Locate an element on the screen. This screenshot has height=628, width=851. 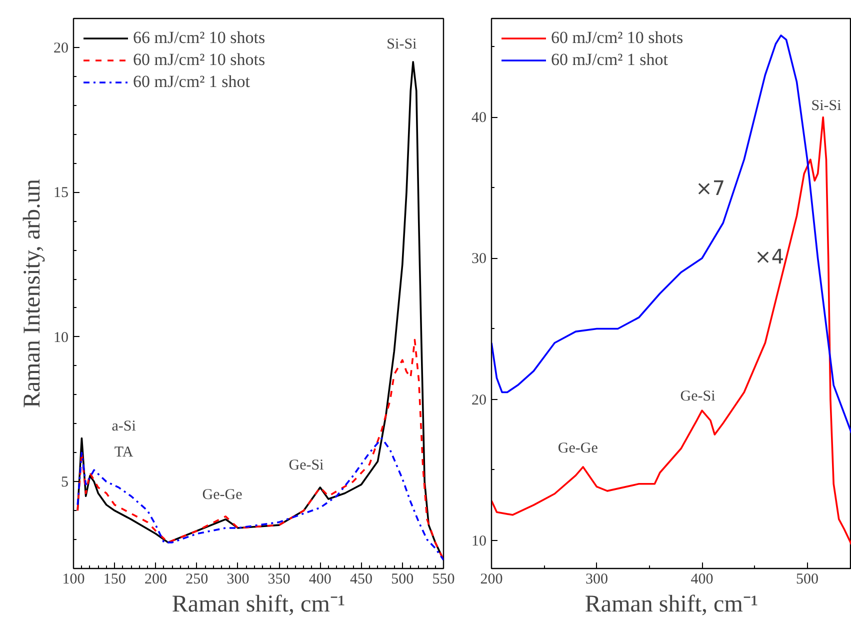
x-tick-label: 100 is located at coordinates (73, 580).